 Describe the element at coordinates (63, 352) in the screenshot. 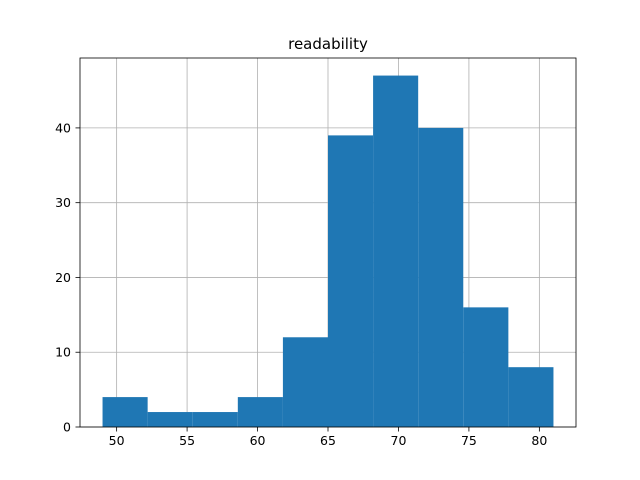

I see `y-tick-label: 10` at that location.